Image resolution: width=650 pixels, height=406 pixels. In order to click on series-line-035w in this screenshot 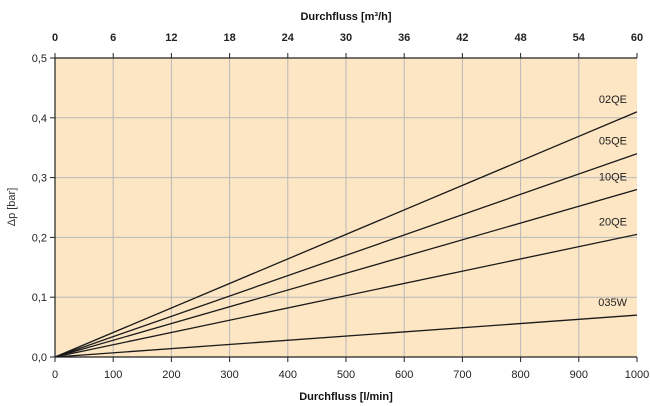, I will do `click(346, 336)`.